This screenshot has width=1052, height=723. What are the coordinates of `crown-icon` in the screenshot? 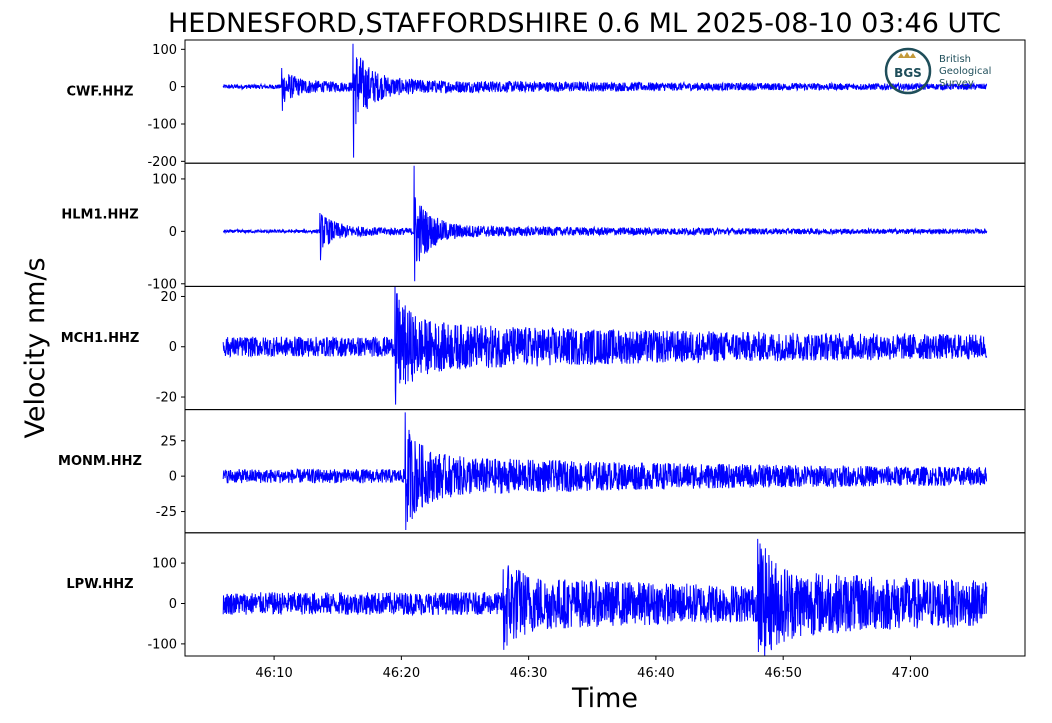 It's located at (907, 55).